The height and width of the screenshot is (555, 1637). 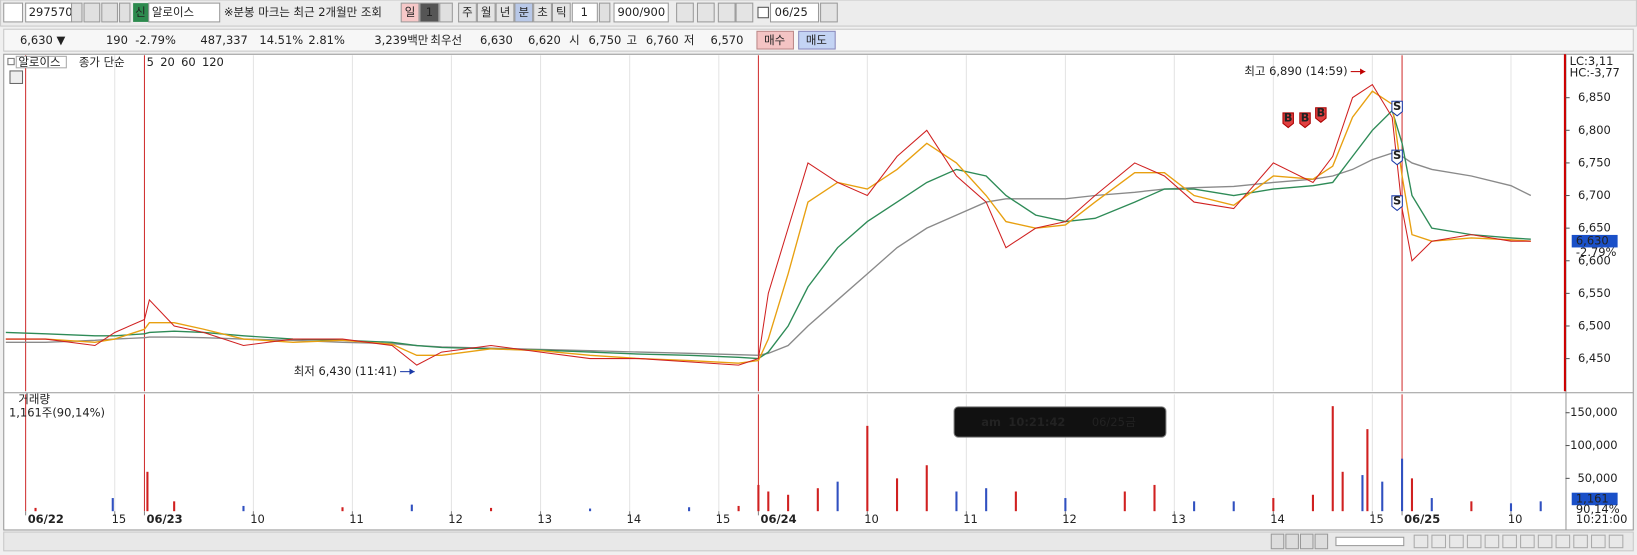 I want to click on interval-input, so click(x=584, y=12).